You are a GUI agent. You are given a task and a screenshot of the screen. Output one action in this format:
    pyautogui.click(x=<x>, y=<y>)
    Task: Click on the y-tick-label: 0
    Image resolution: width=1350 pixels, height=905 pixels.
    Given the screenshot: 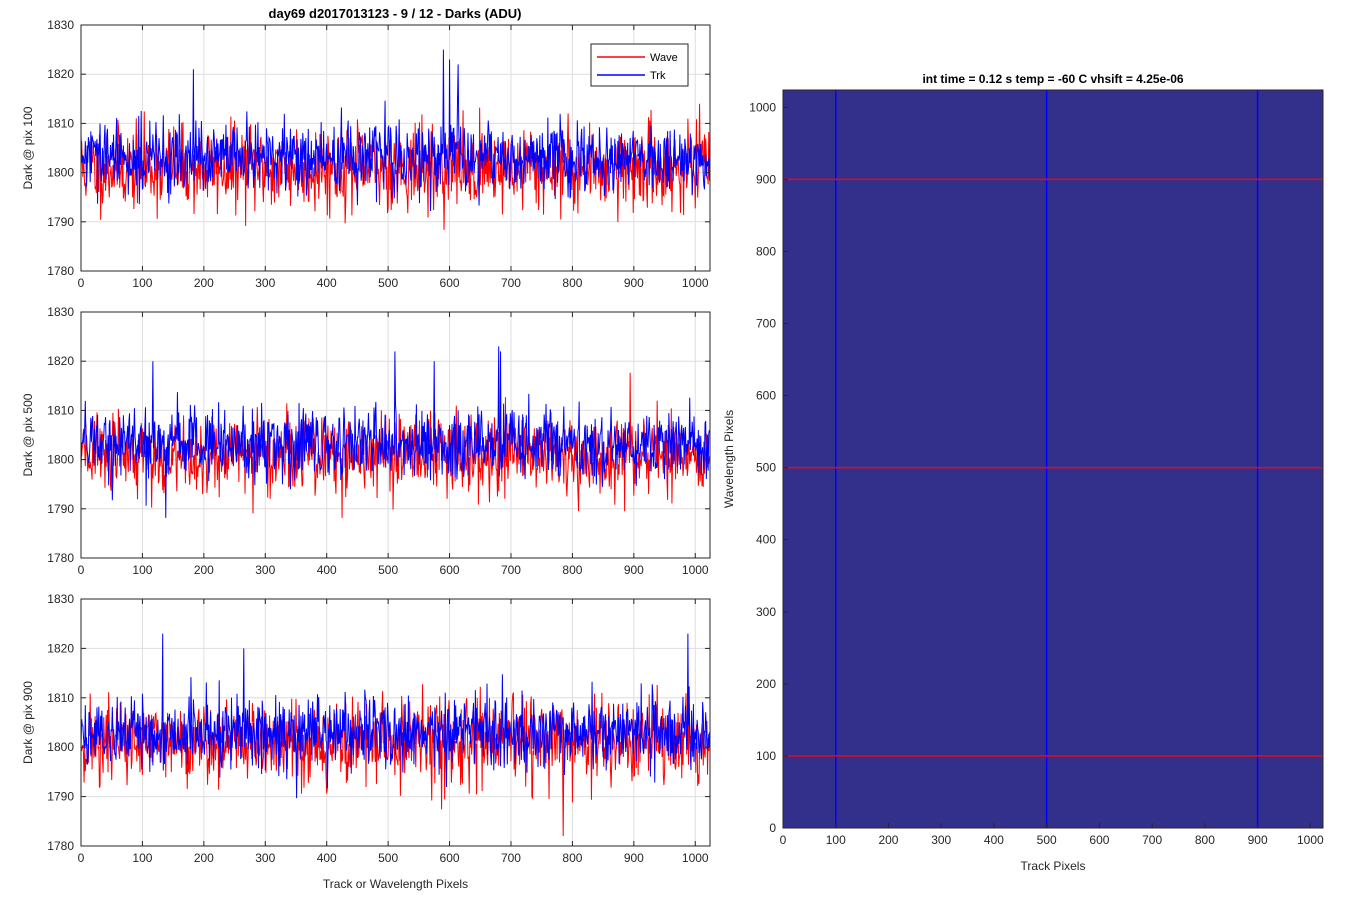 What is the action you would take?
    pyautogui.click(x=772, y=828)
    